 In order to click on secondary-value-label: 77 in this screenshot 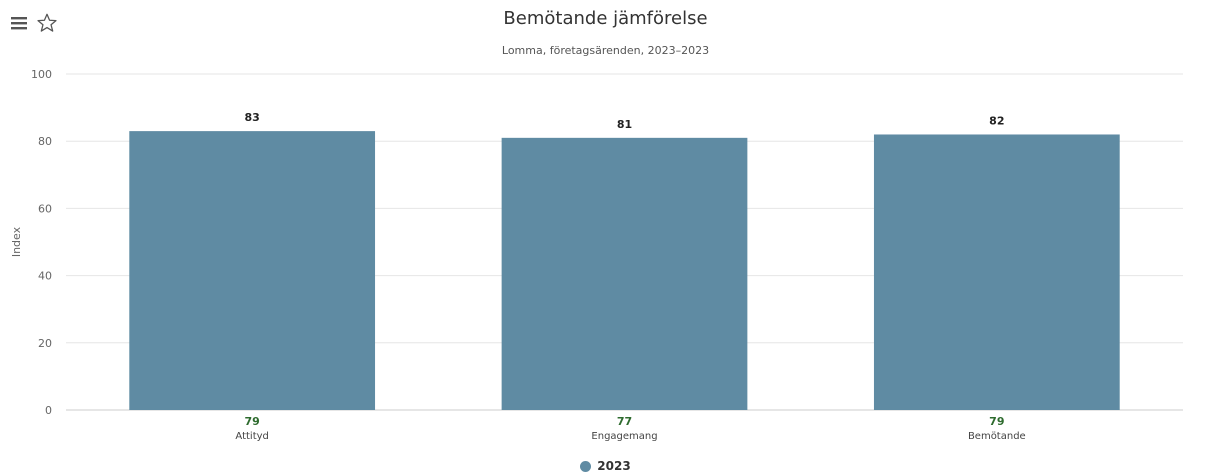, I will do `click(624, 421)`.